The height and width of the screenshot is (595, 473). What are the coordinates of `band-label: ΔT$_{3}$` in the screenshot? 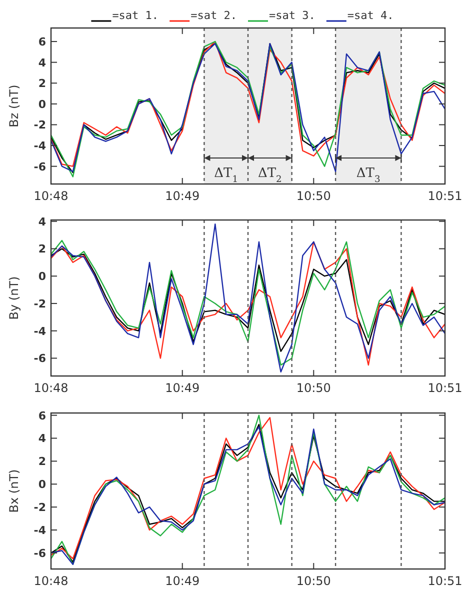 It's located at (368, 175).